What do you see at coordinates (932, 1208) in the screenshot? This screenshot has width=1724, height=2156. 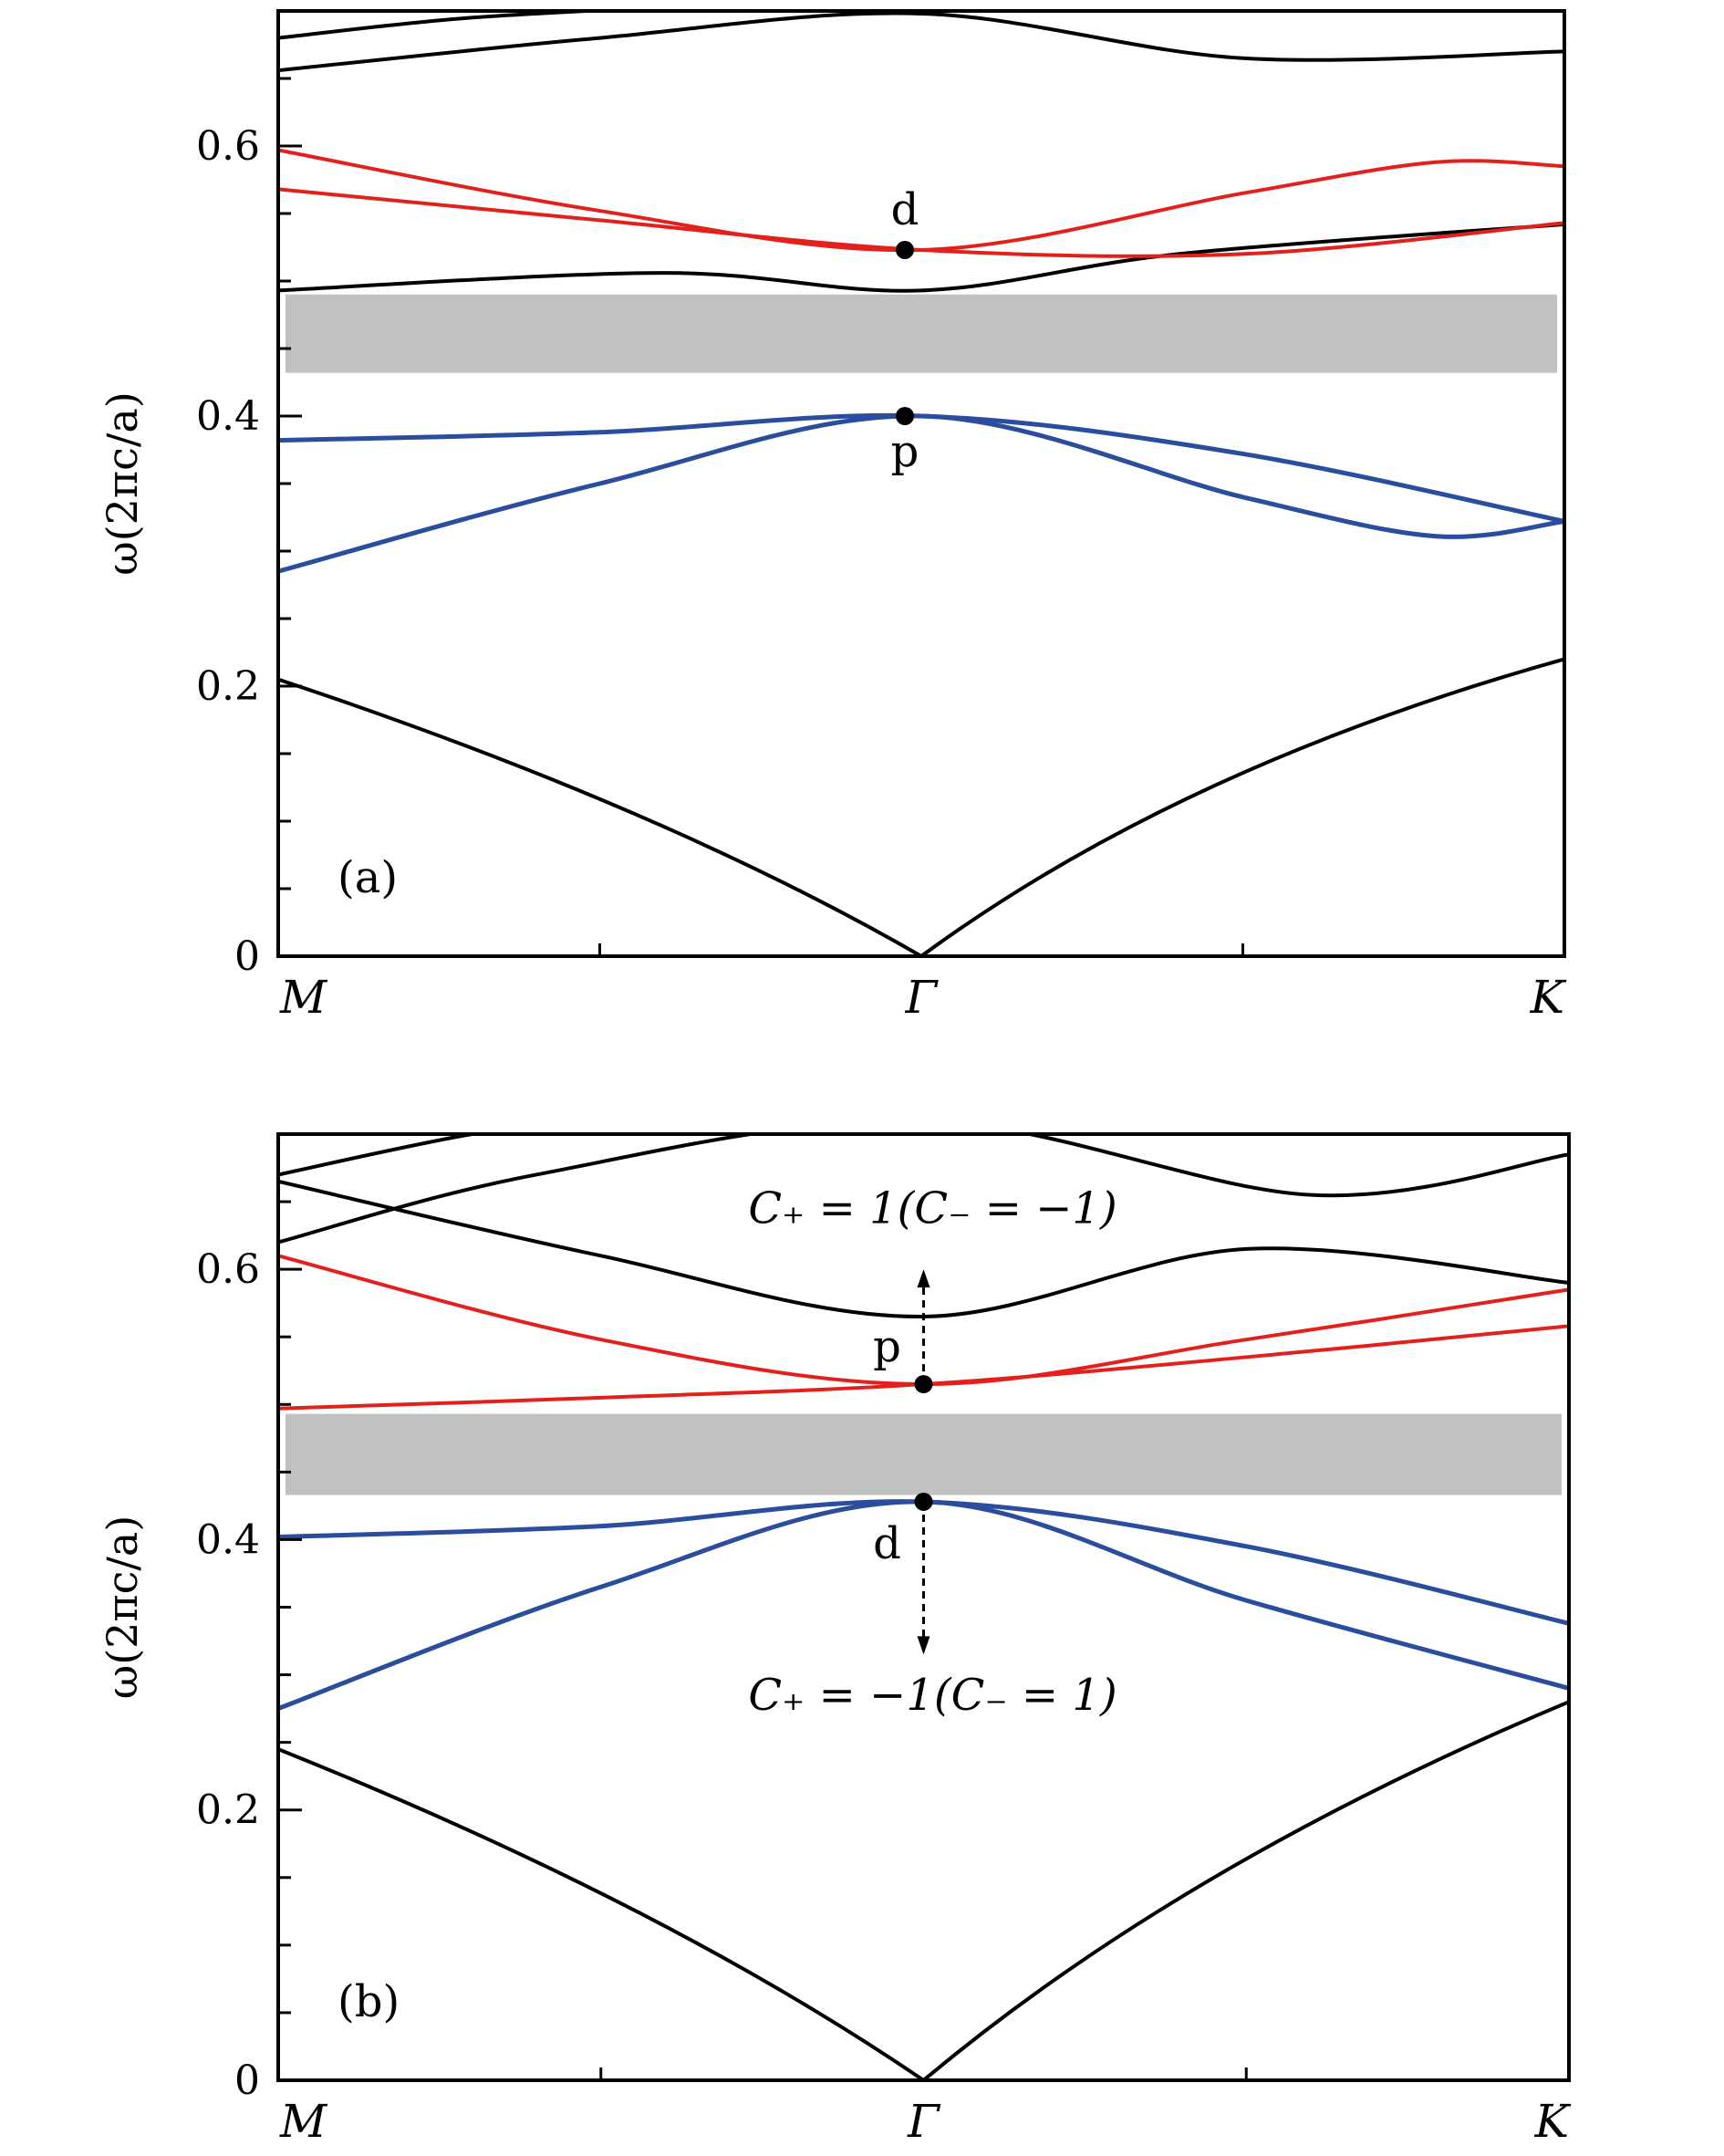 I see `chern-number-annotation: C₊ = 1(C₋ = −1)` at bounding box center [932, 1208].